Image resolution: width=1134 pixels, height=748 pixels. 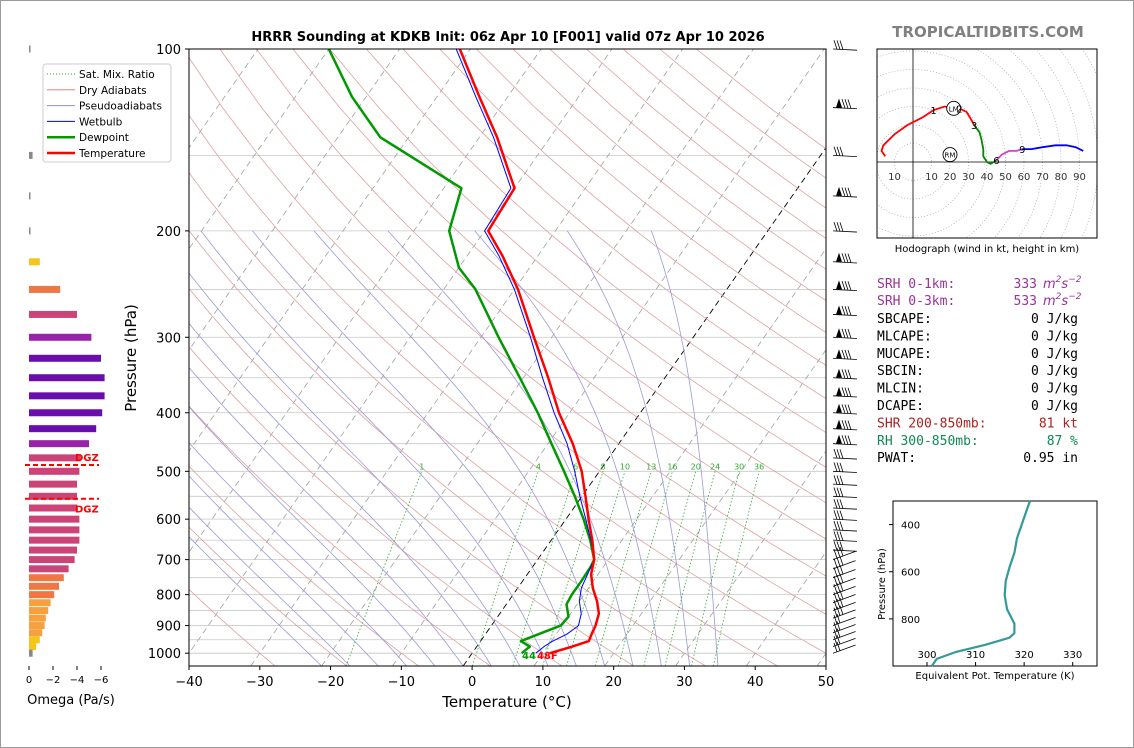 I want to click on x-tick-label: 30, so click(x=684, y=682).